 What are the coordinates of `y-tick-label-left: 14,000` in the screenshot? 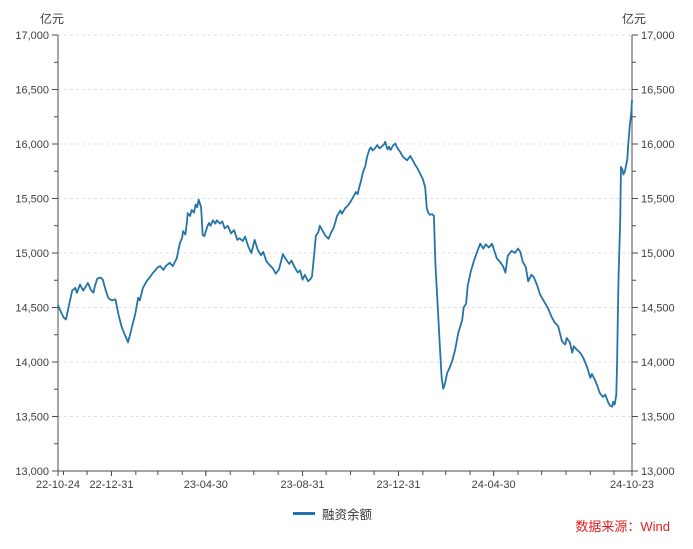 It's located at (32, 363).